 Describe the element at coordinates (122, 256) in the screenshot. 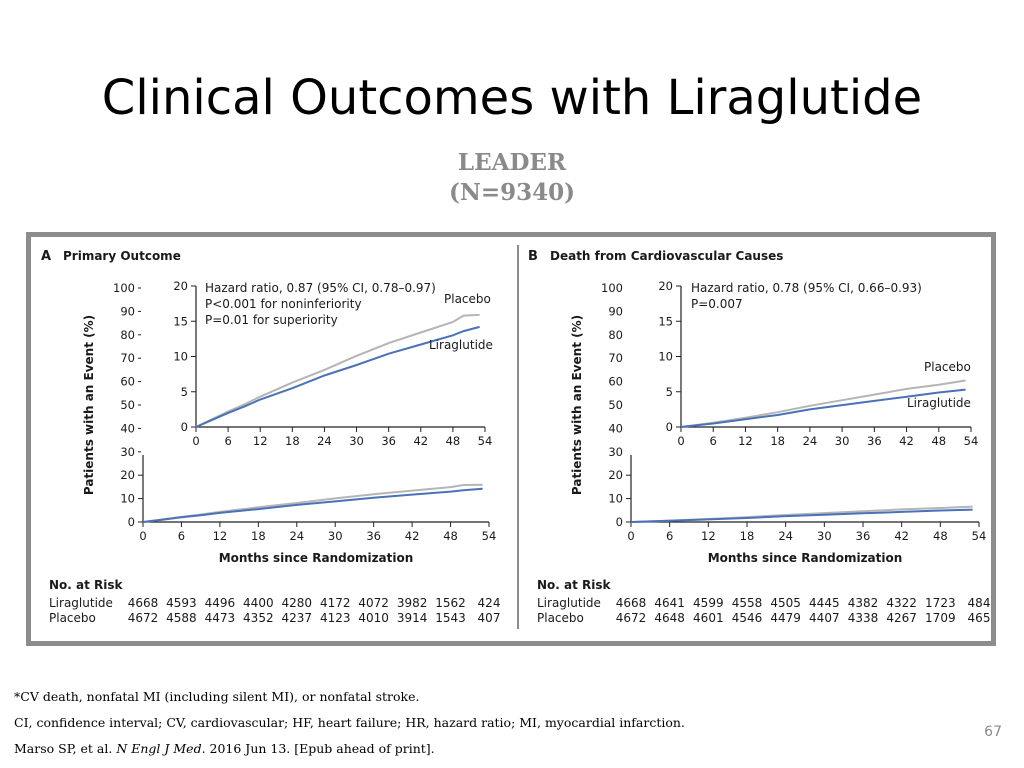

I see `panel-title: Primary Outcome` at that location.